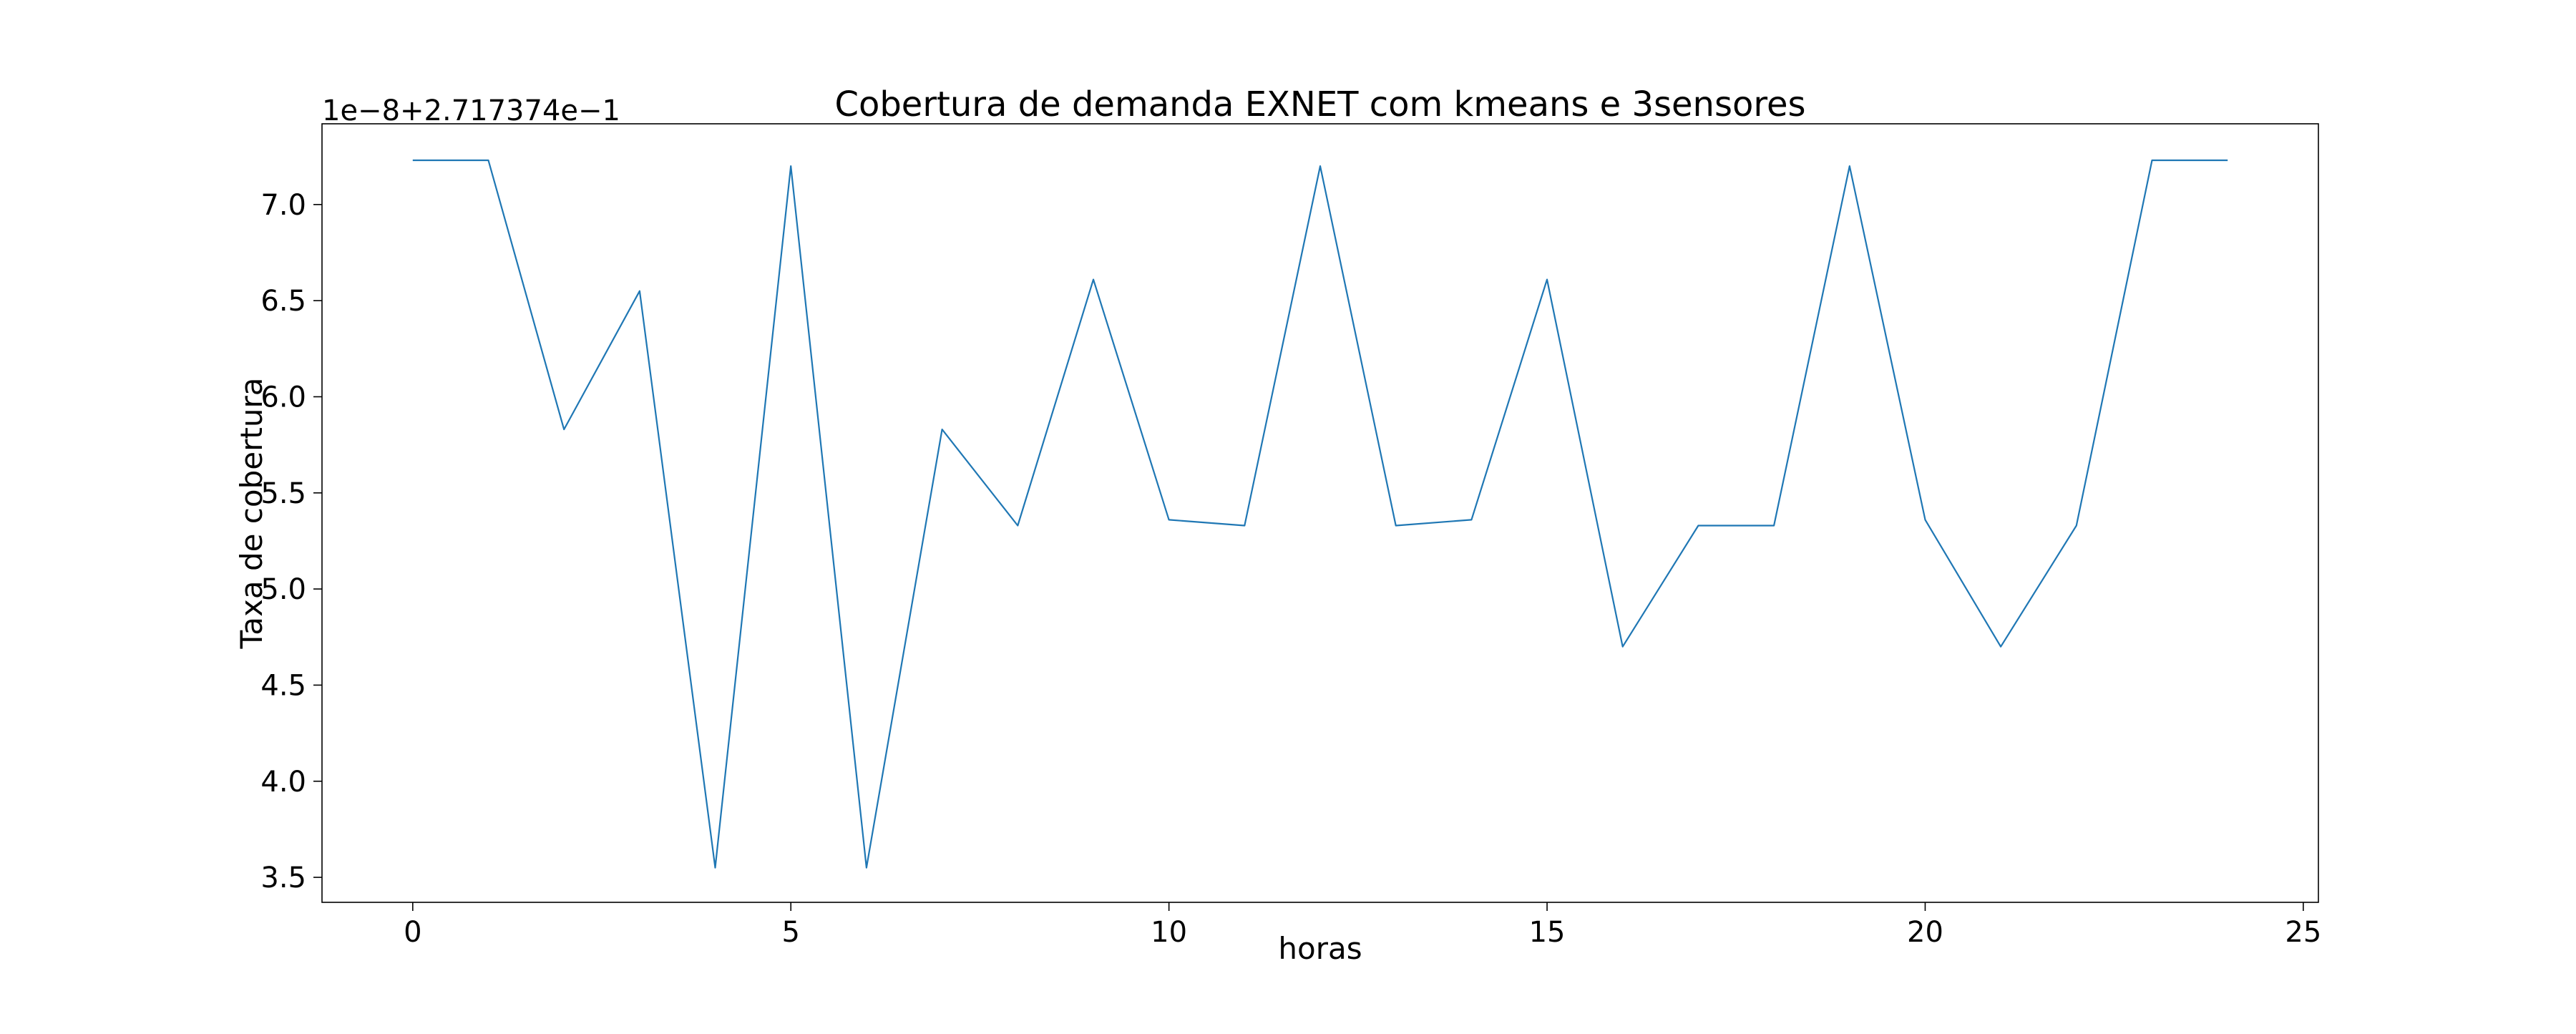 This screenshot has width=2576, height=1034. Describe the element at coordinates (283, 782) in the screenshot. I see `y-tick-label: 4.0` at that location.